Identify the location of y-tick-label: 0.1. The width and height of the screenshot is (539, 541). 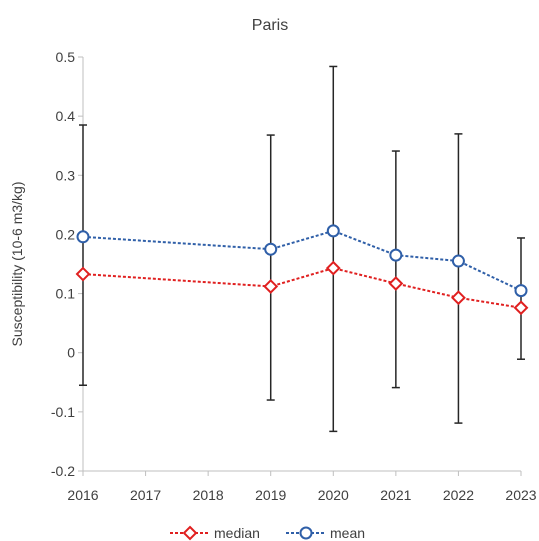
(66, 294).